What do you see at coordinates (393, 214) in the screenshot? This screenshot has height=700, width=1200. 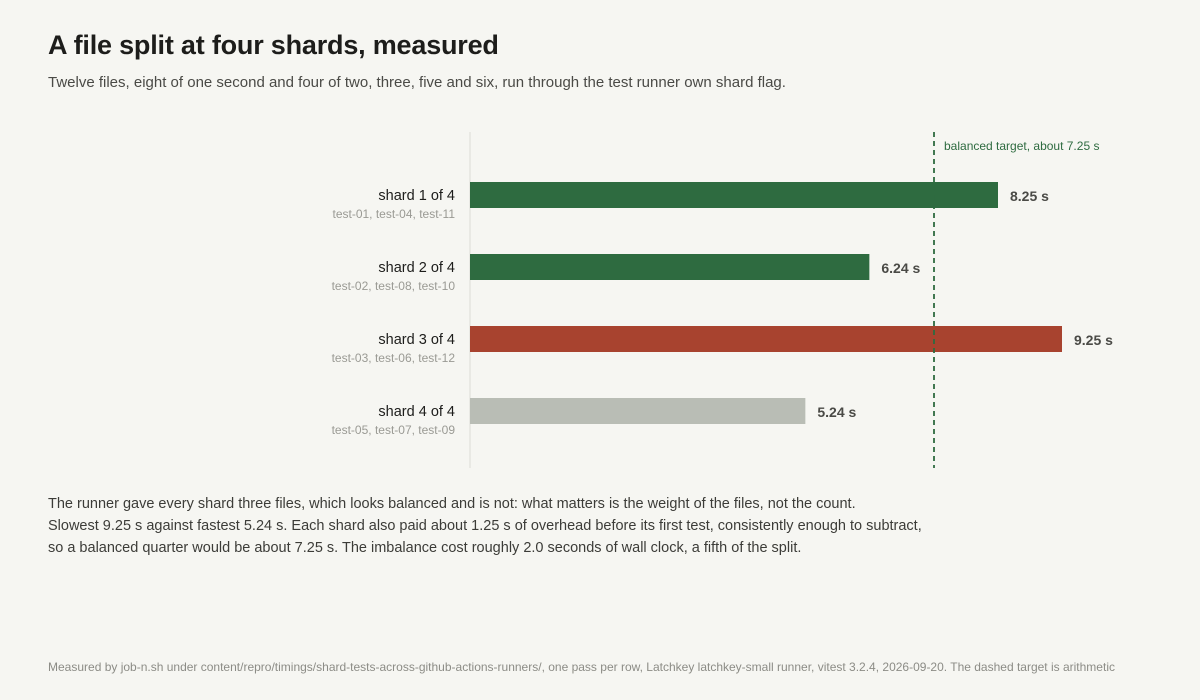 I see `file-list-shard-1: test-01, test-04, test-11` at bounding box center [393, 214].